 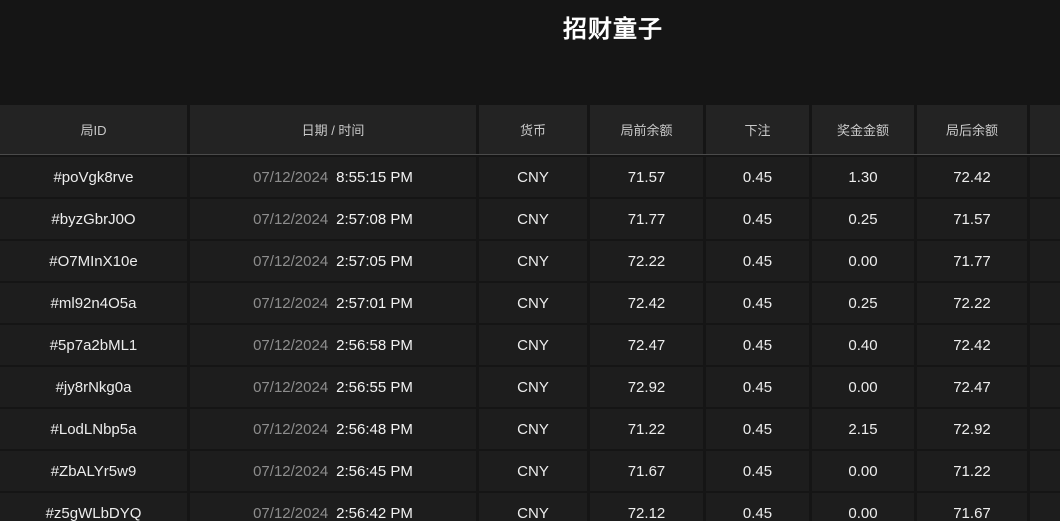 I want to click on col-header-balance-after: 局后余额, so click(x=972, y=129).